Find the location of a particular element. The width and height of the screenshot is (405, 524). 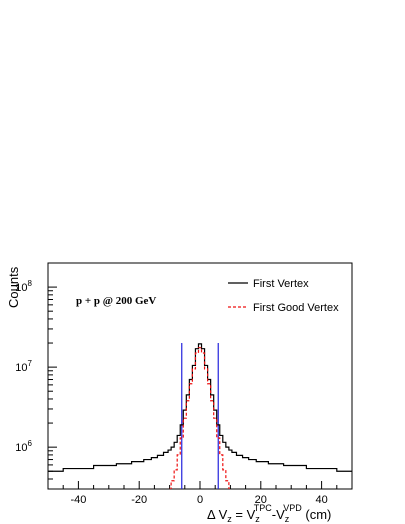

x-tick-label: -40 is located at coordinates (78, 500).